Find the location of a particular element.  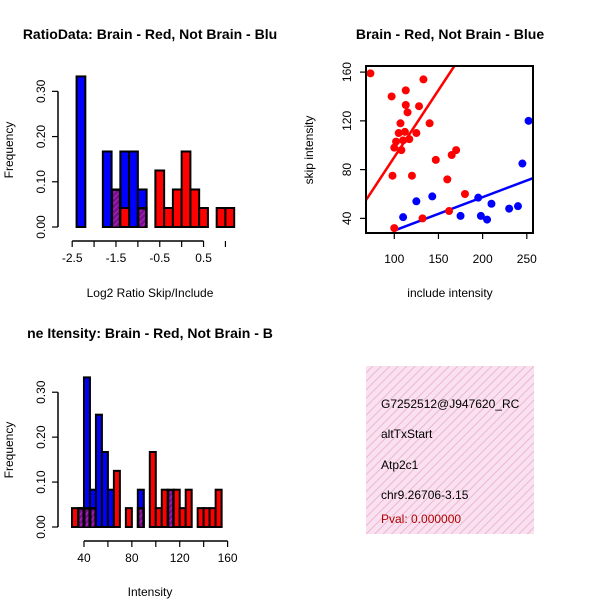

hist-0-ytick-label-0: 0.00 is located at coordinates (41, 227).